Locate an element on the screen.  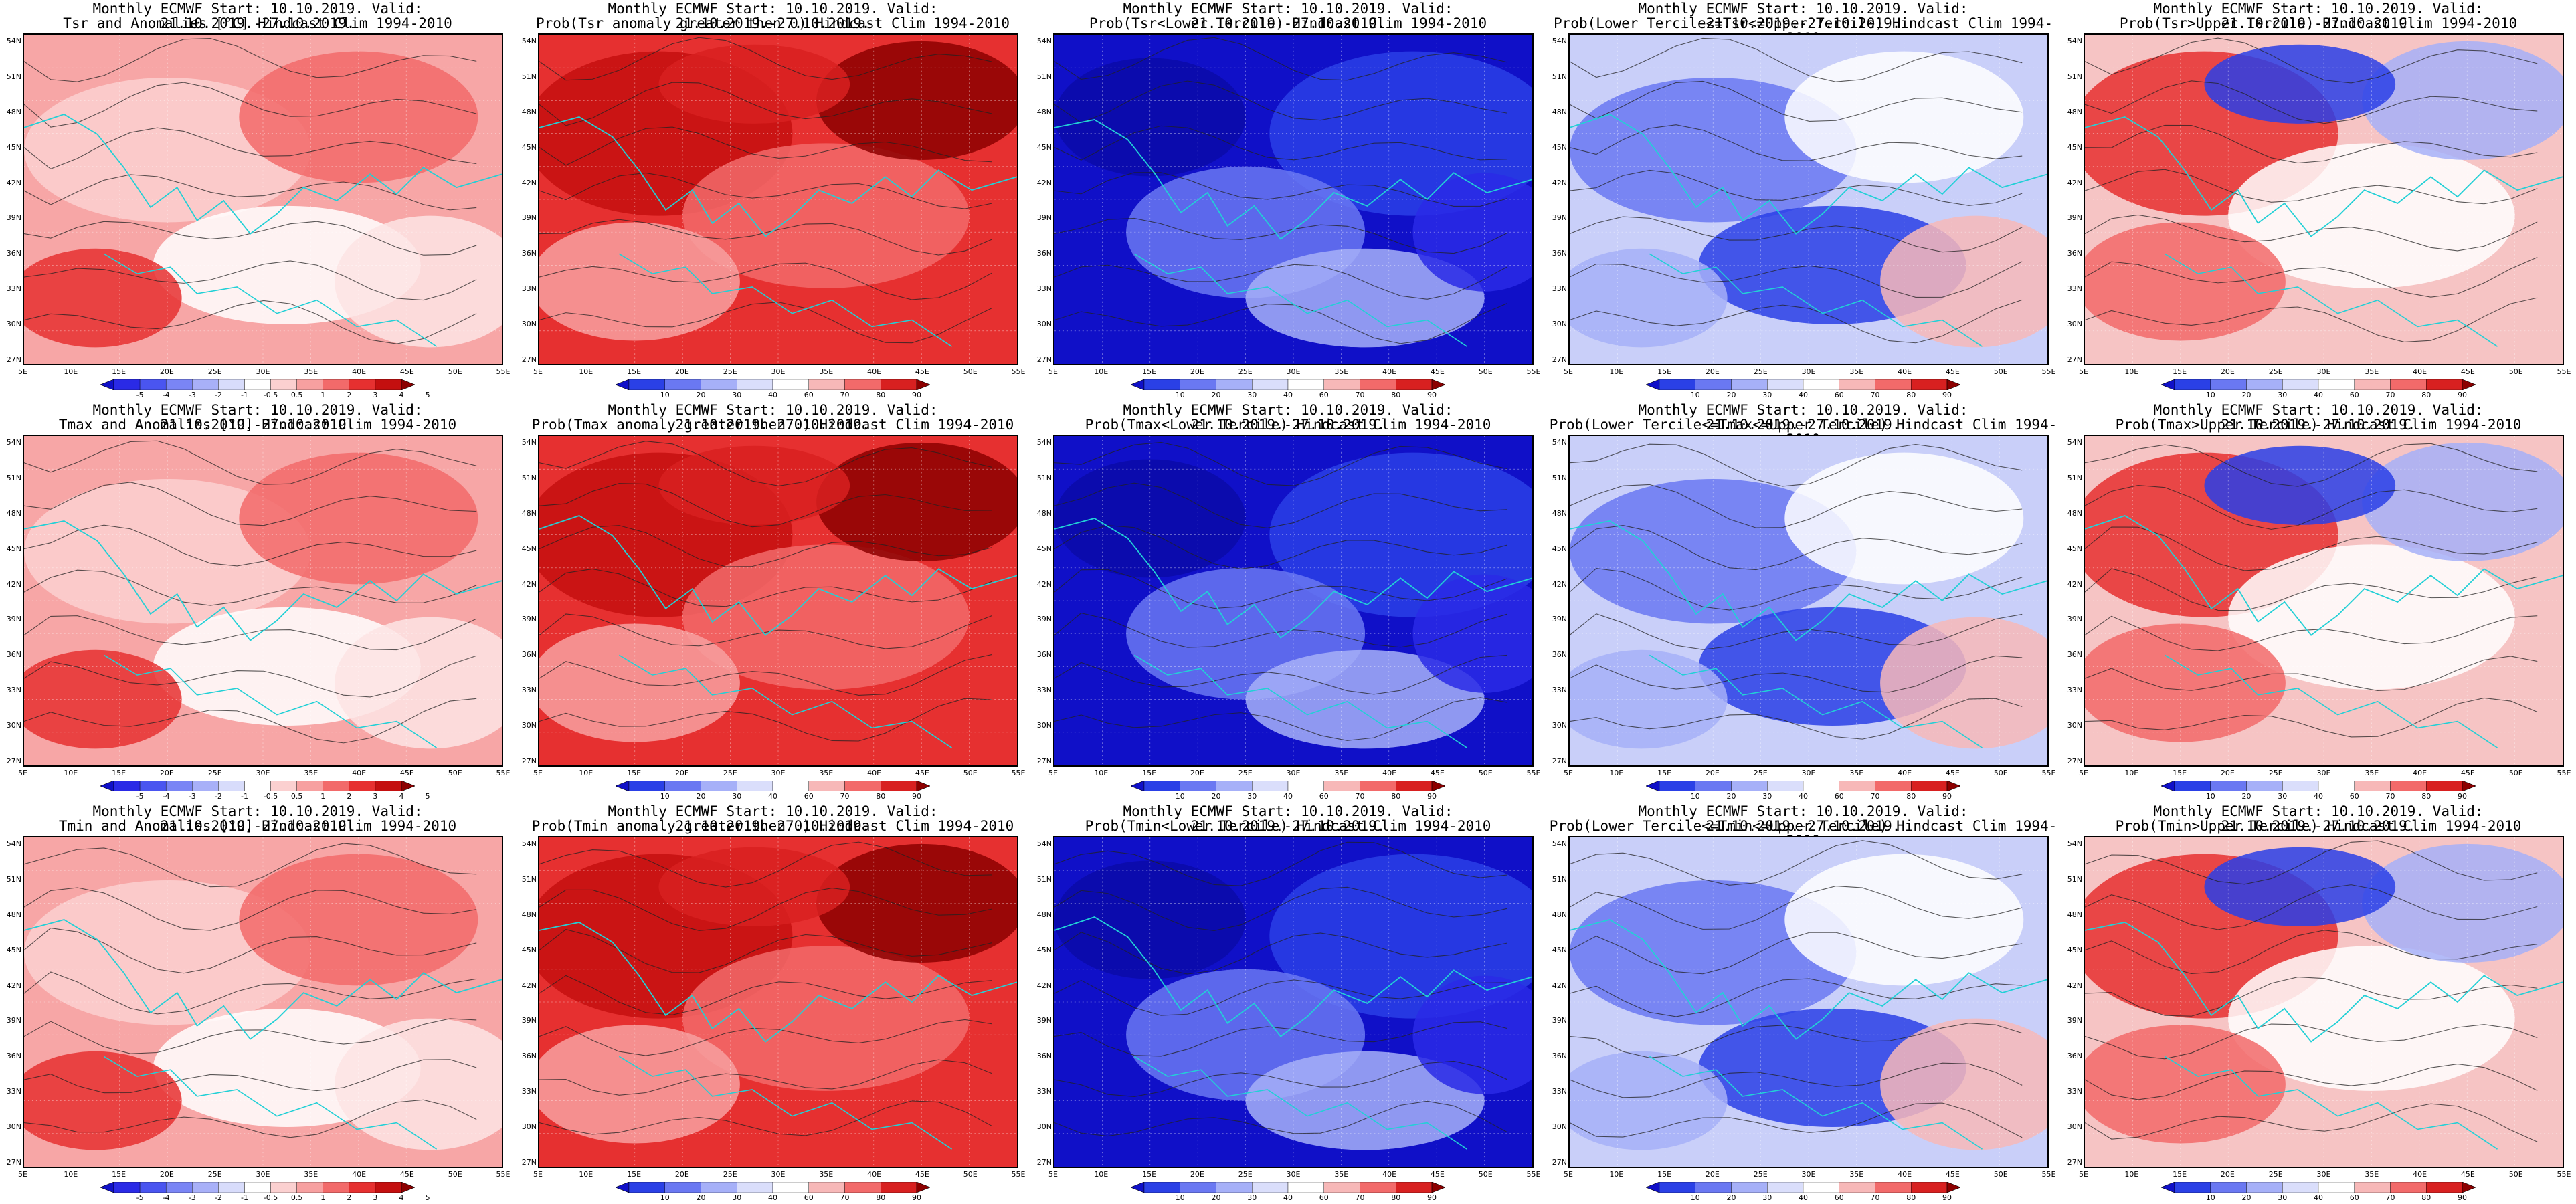
colorbar-arrow-high is located at coordinates (1953, 786).